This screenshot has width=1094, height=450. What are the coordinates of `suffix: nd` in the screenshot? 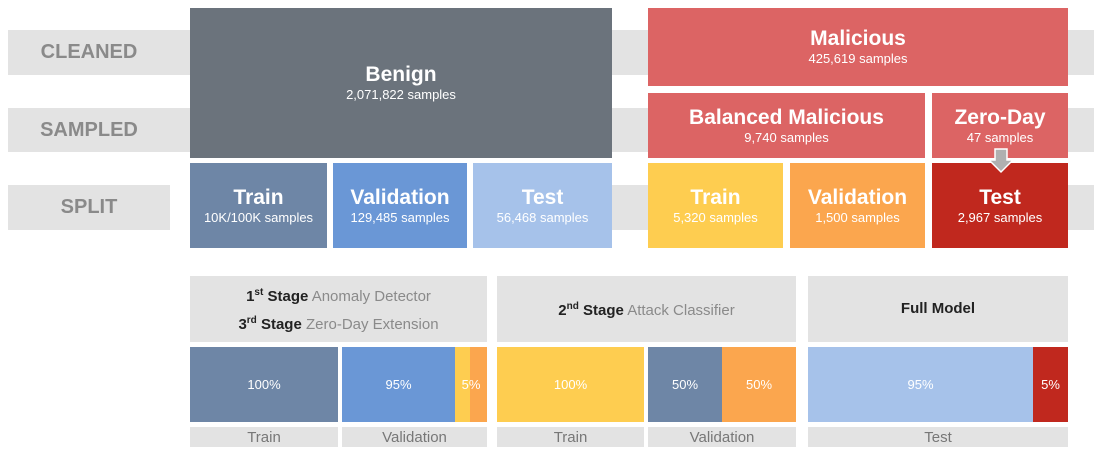 It's located at (572, 306).